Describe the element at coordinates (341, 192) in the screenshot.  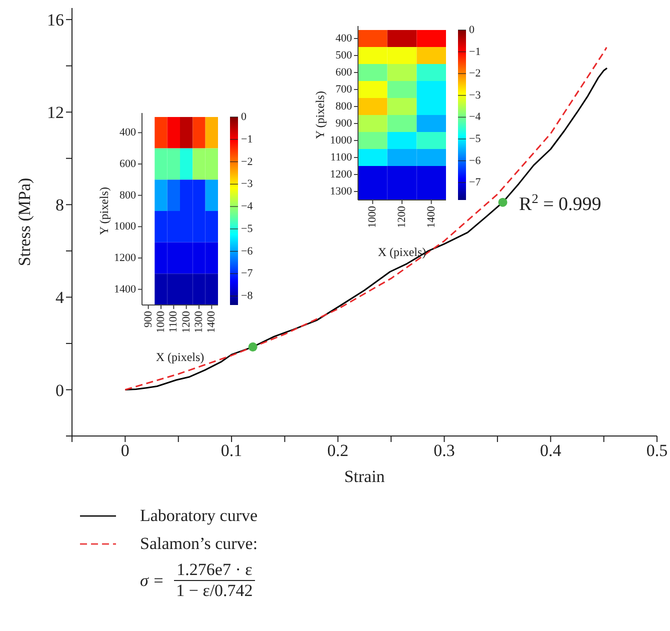
I see `y-tick-label: 1300` at that location.